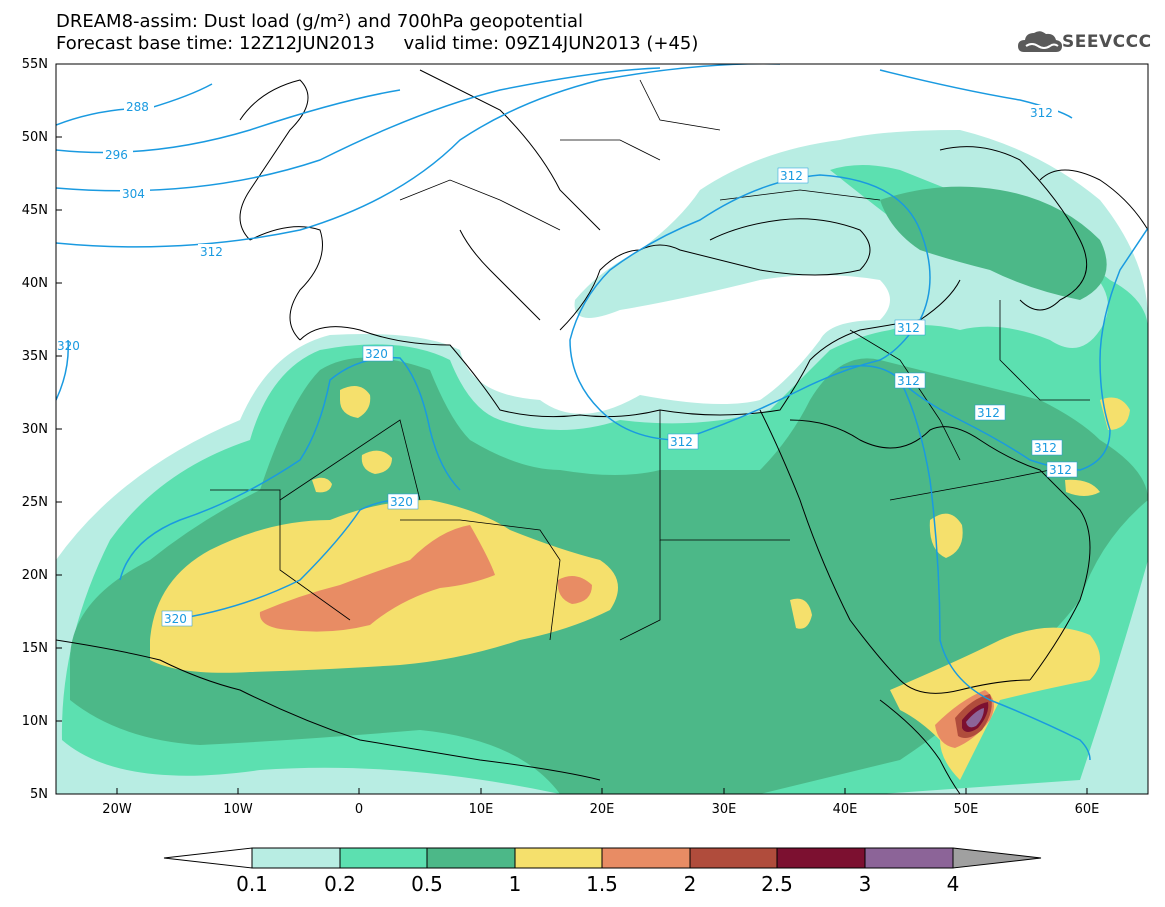 This screenshot has width=1165, height=907. I want to click on lon-label: 40E, so click(845, 809).